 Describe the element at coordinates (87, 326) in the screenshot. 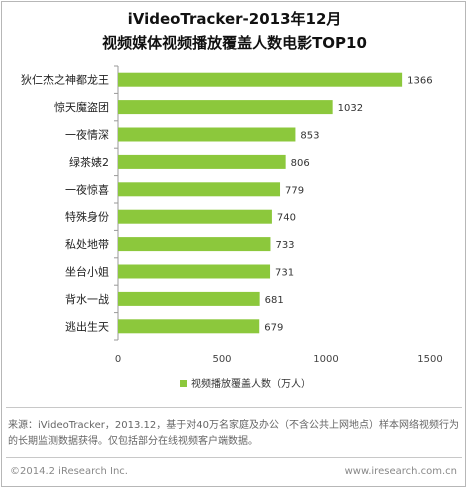

I see `category-label: 逃出生天` at that location.